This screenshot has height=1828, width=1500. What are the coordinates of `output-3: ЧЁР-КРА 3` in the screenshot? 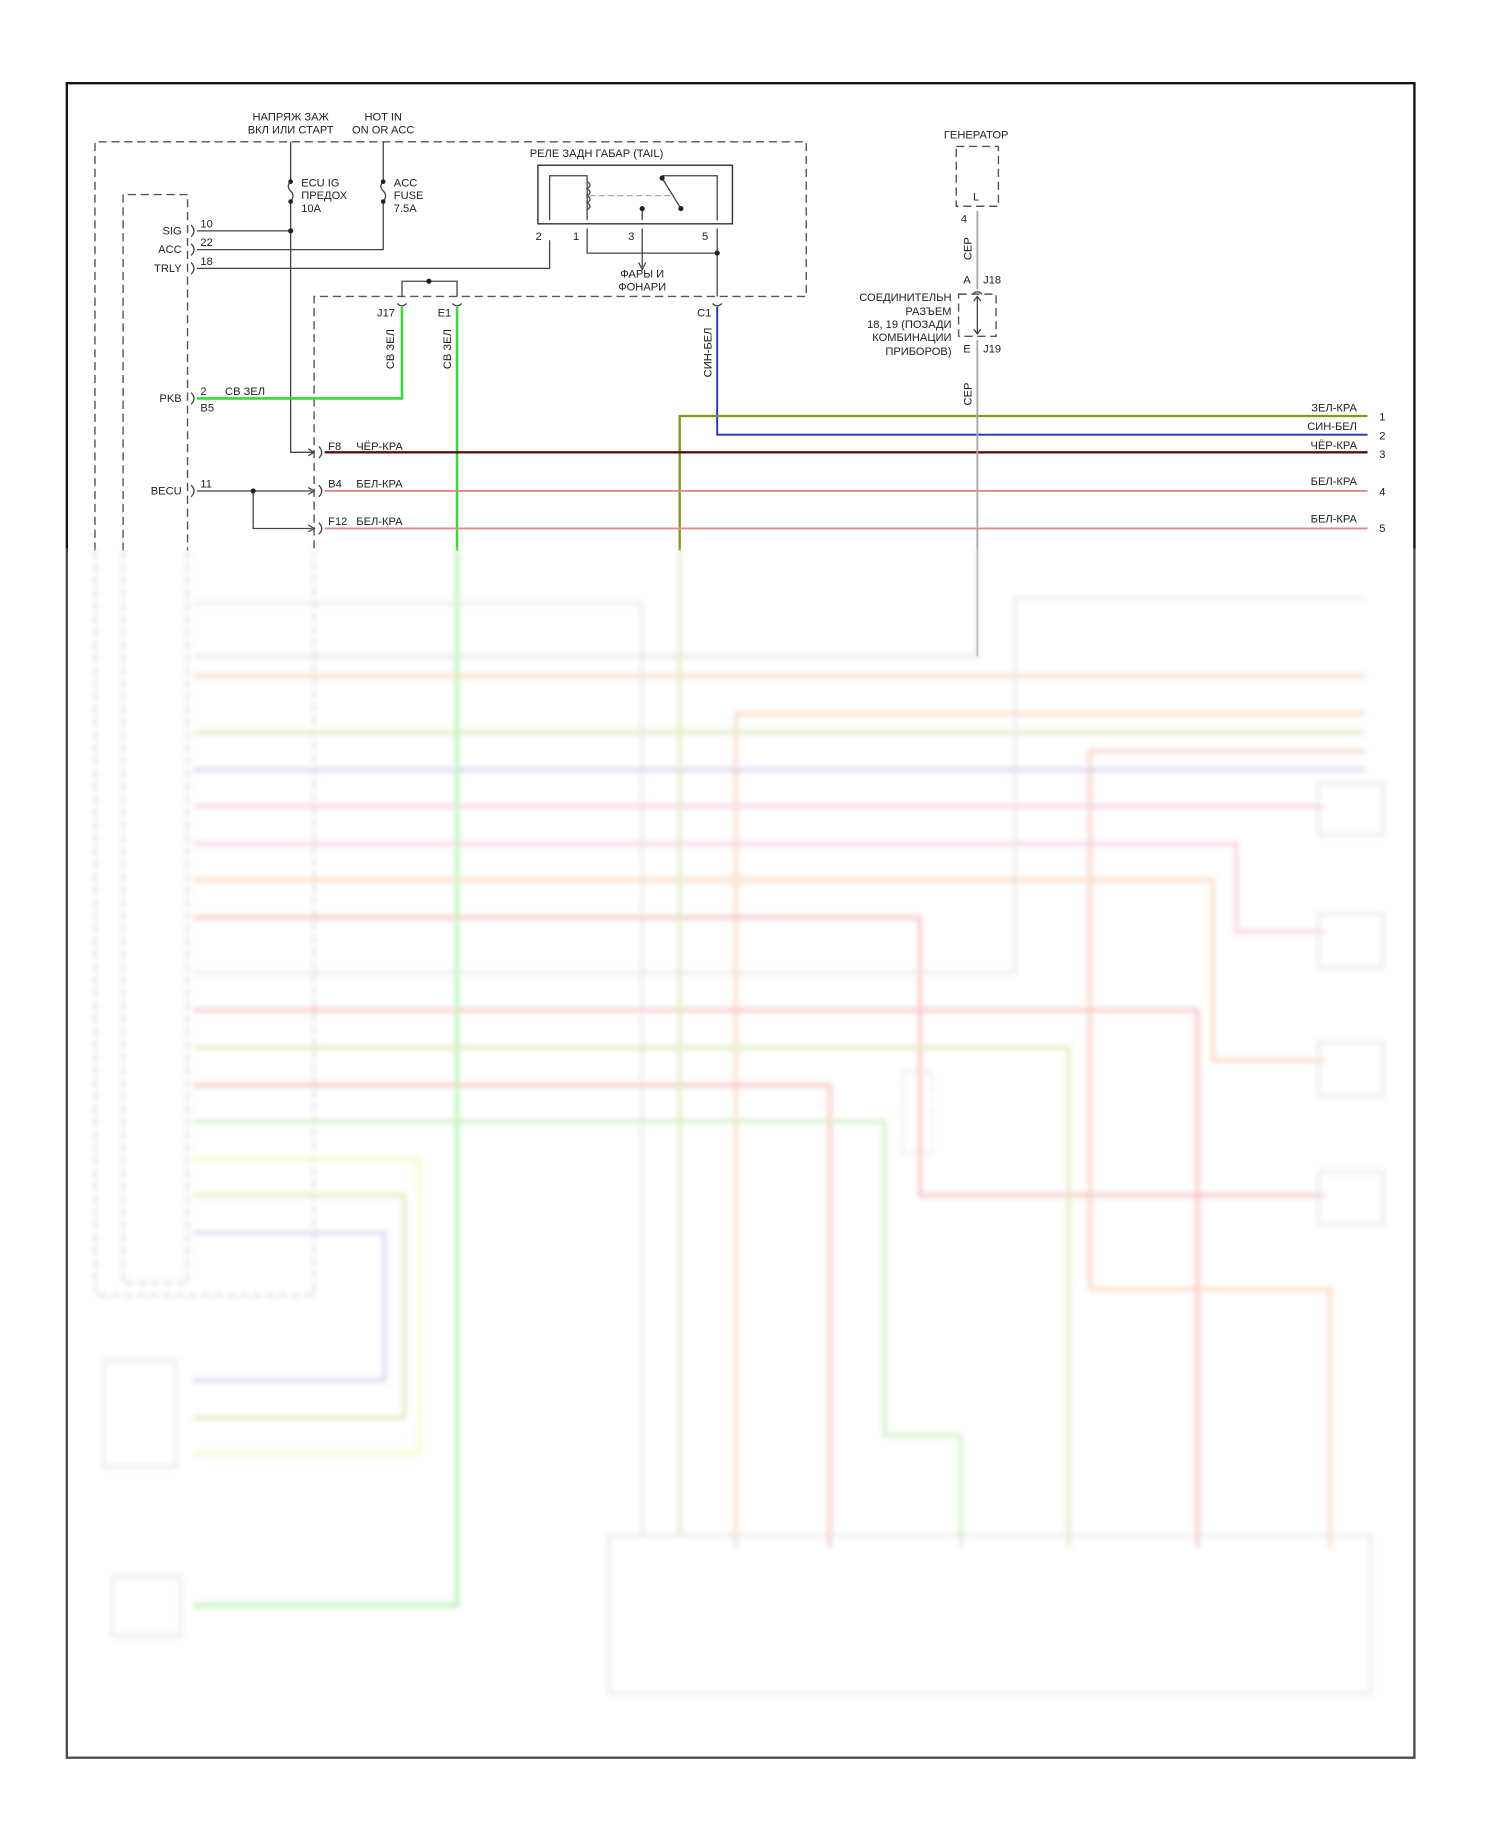 It's located at (1347, 450).